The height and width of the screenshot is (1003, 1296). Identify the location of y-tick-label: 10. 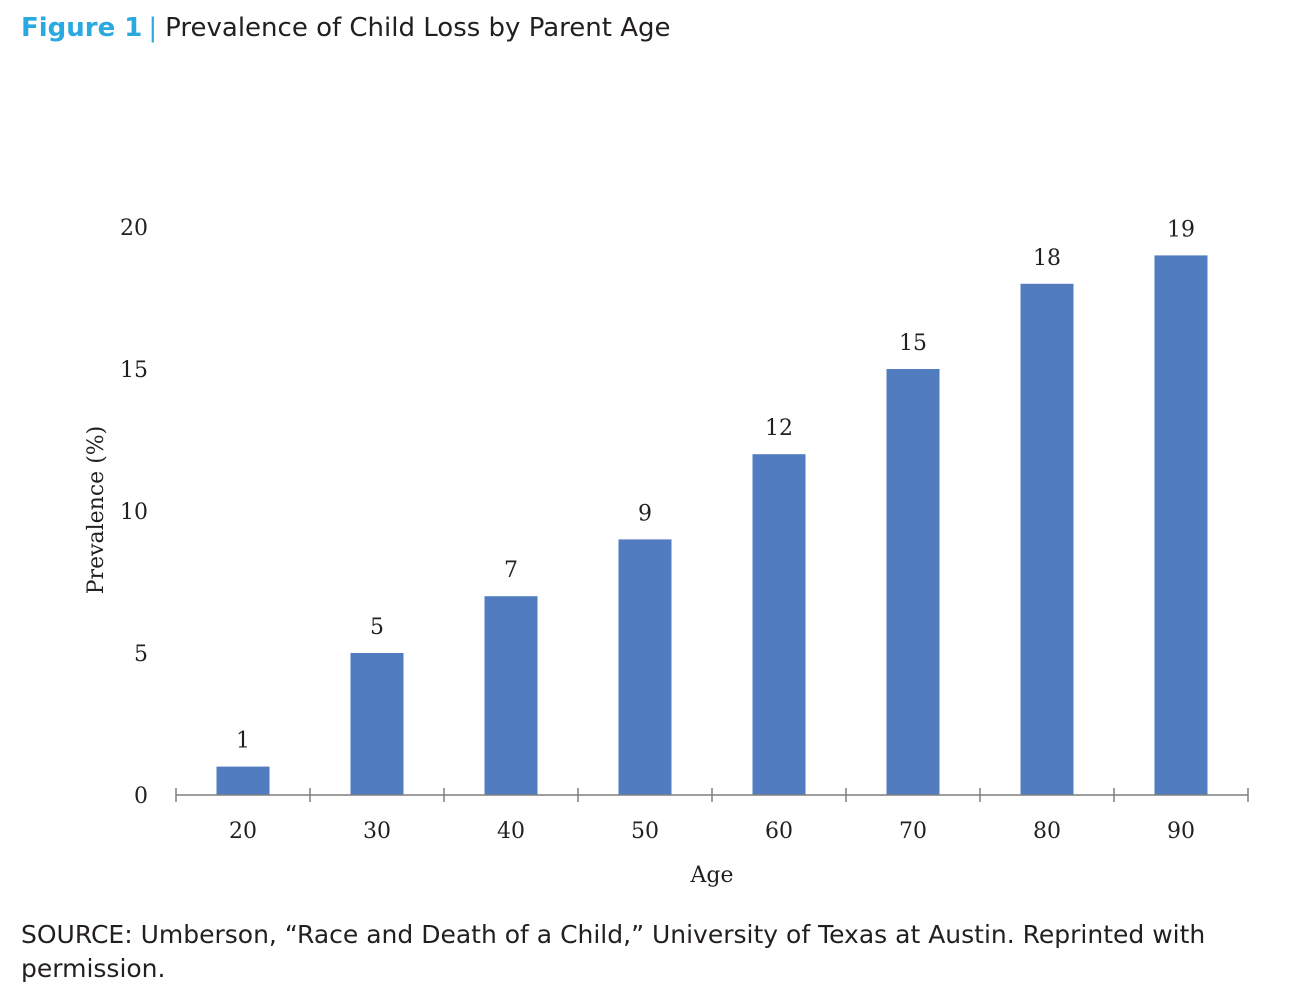
(134, 512).